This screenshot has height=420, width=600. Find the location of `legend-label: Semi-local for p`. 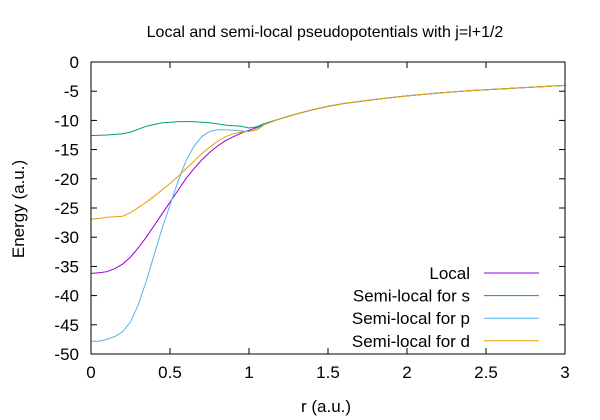

legend-label: Semi-local for p is located at coordinates (411, 318).